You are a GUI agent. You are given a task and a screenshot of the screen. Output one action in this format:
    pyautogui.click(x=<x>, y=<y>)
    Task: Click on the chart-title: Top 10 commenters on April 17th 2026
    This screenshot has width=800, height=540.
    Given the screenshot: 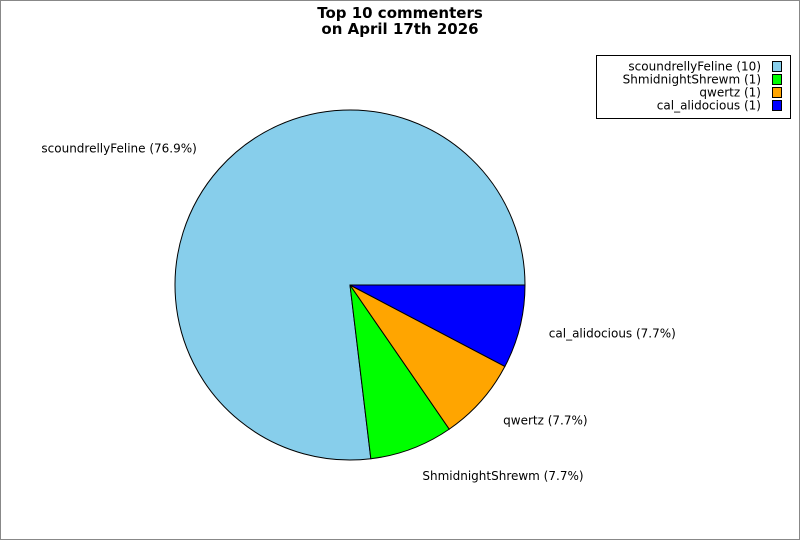 What is the action you would take?
    pyautogui.click(x=400, y=21)
    